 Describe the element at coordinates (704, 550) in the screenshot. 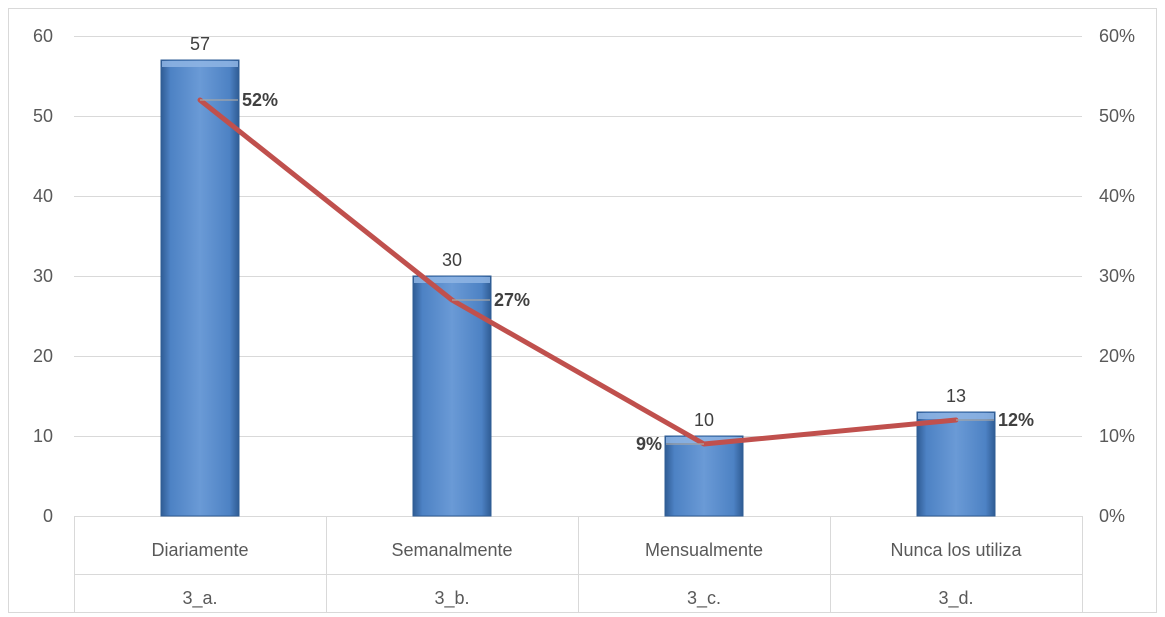

I see `category-label: Mensualmente` at that location.